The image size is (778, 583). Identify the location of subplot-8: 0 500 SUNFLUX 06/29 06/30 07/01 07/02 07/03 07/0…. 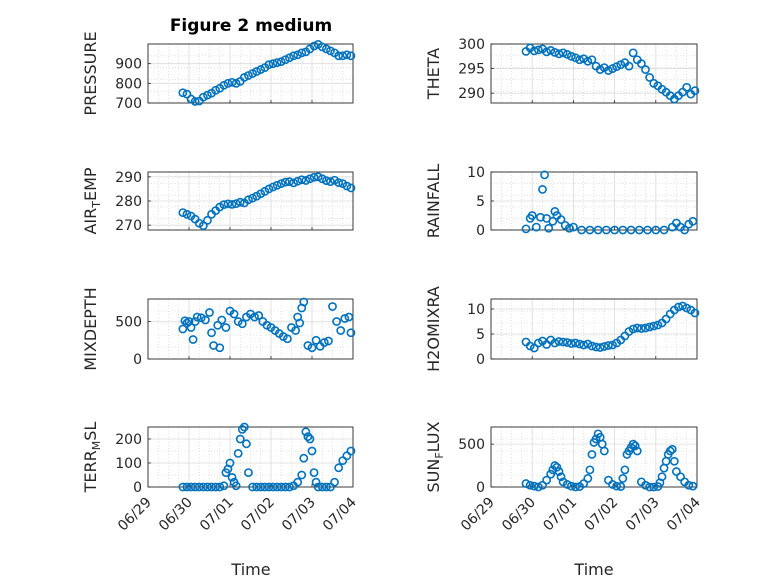
(564, 477).